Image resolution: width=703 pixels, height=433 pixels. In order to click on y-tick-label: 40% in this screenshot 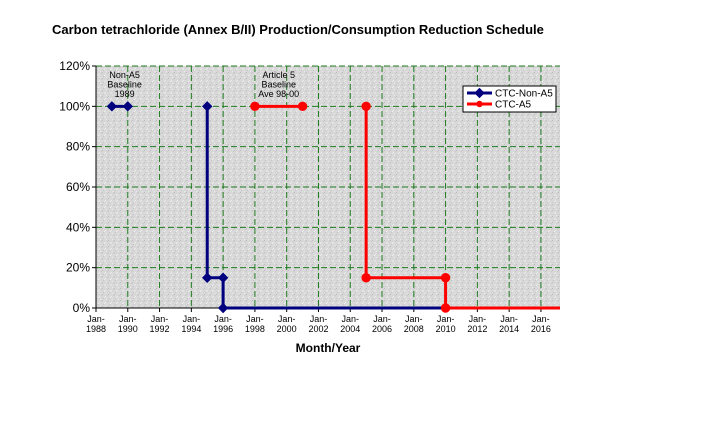, I will do `click(78, 227)`.